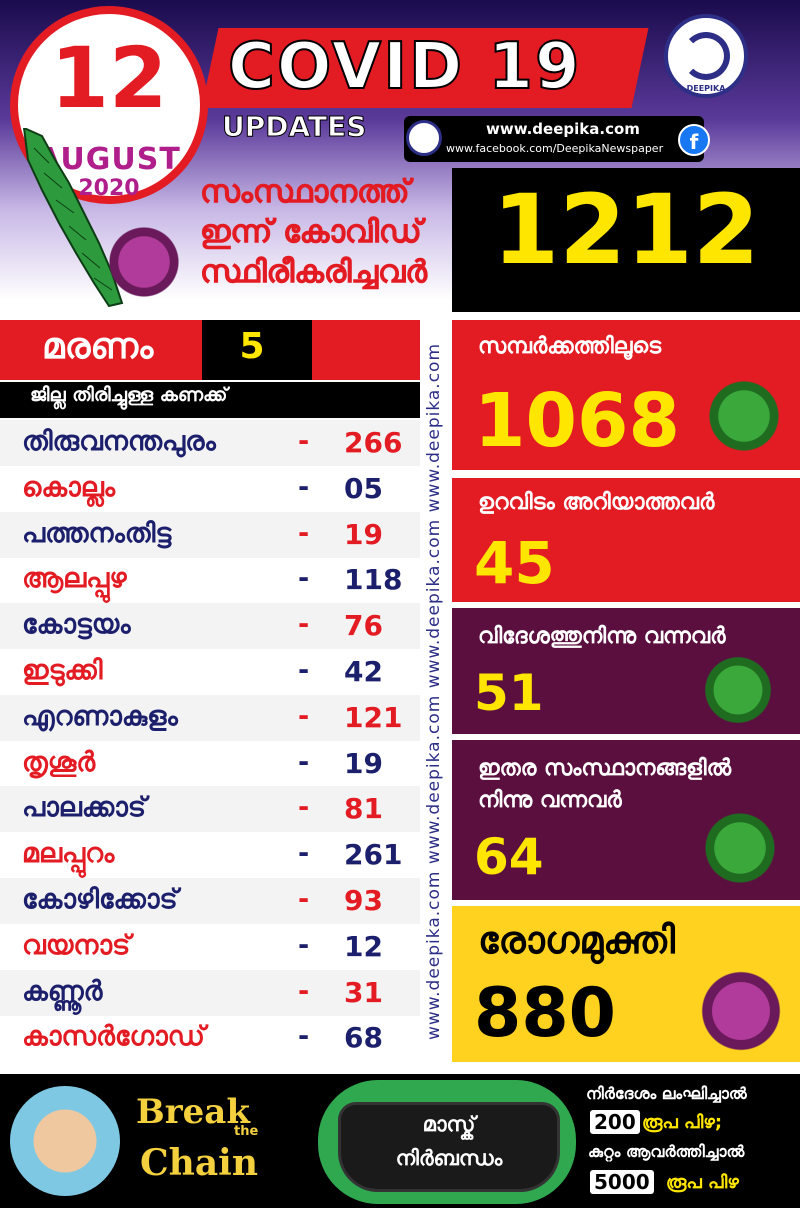  I want to click on kerala-map-icon, so click(73, 218).